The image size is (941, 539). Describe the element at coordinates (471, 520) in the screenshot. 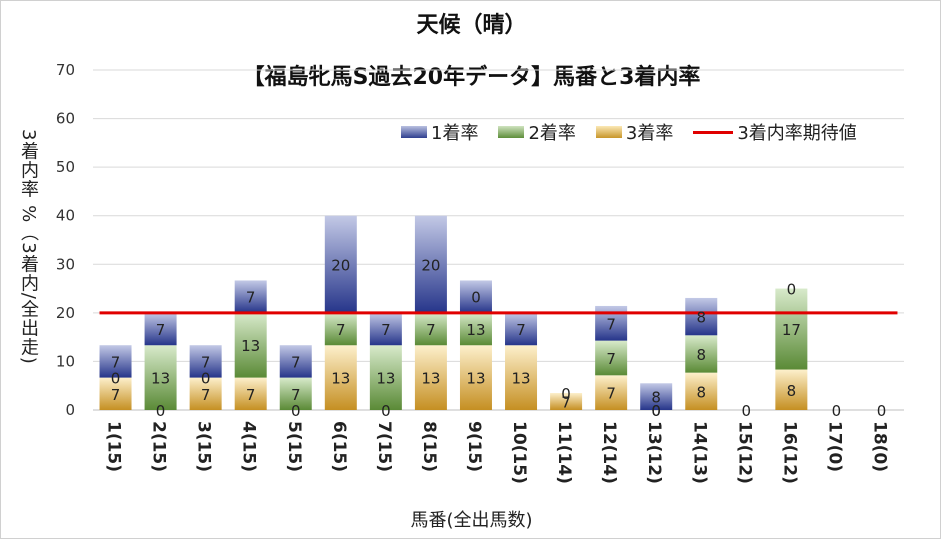

I see `x-axis-label: 馬番(全出馬数)` at that location.